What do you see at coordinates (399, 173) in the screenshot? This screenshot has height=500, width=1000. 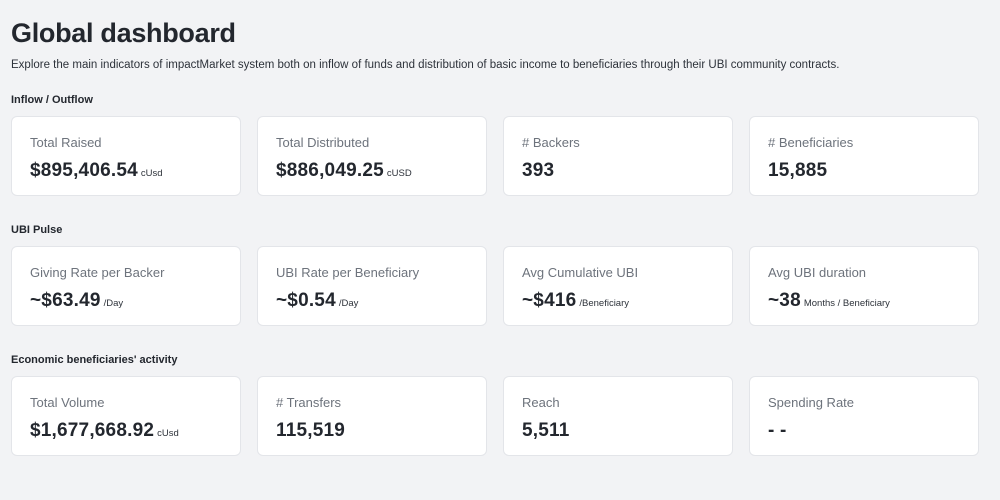 I see `card-unit: cUSD` at bounding box center [399, 173].